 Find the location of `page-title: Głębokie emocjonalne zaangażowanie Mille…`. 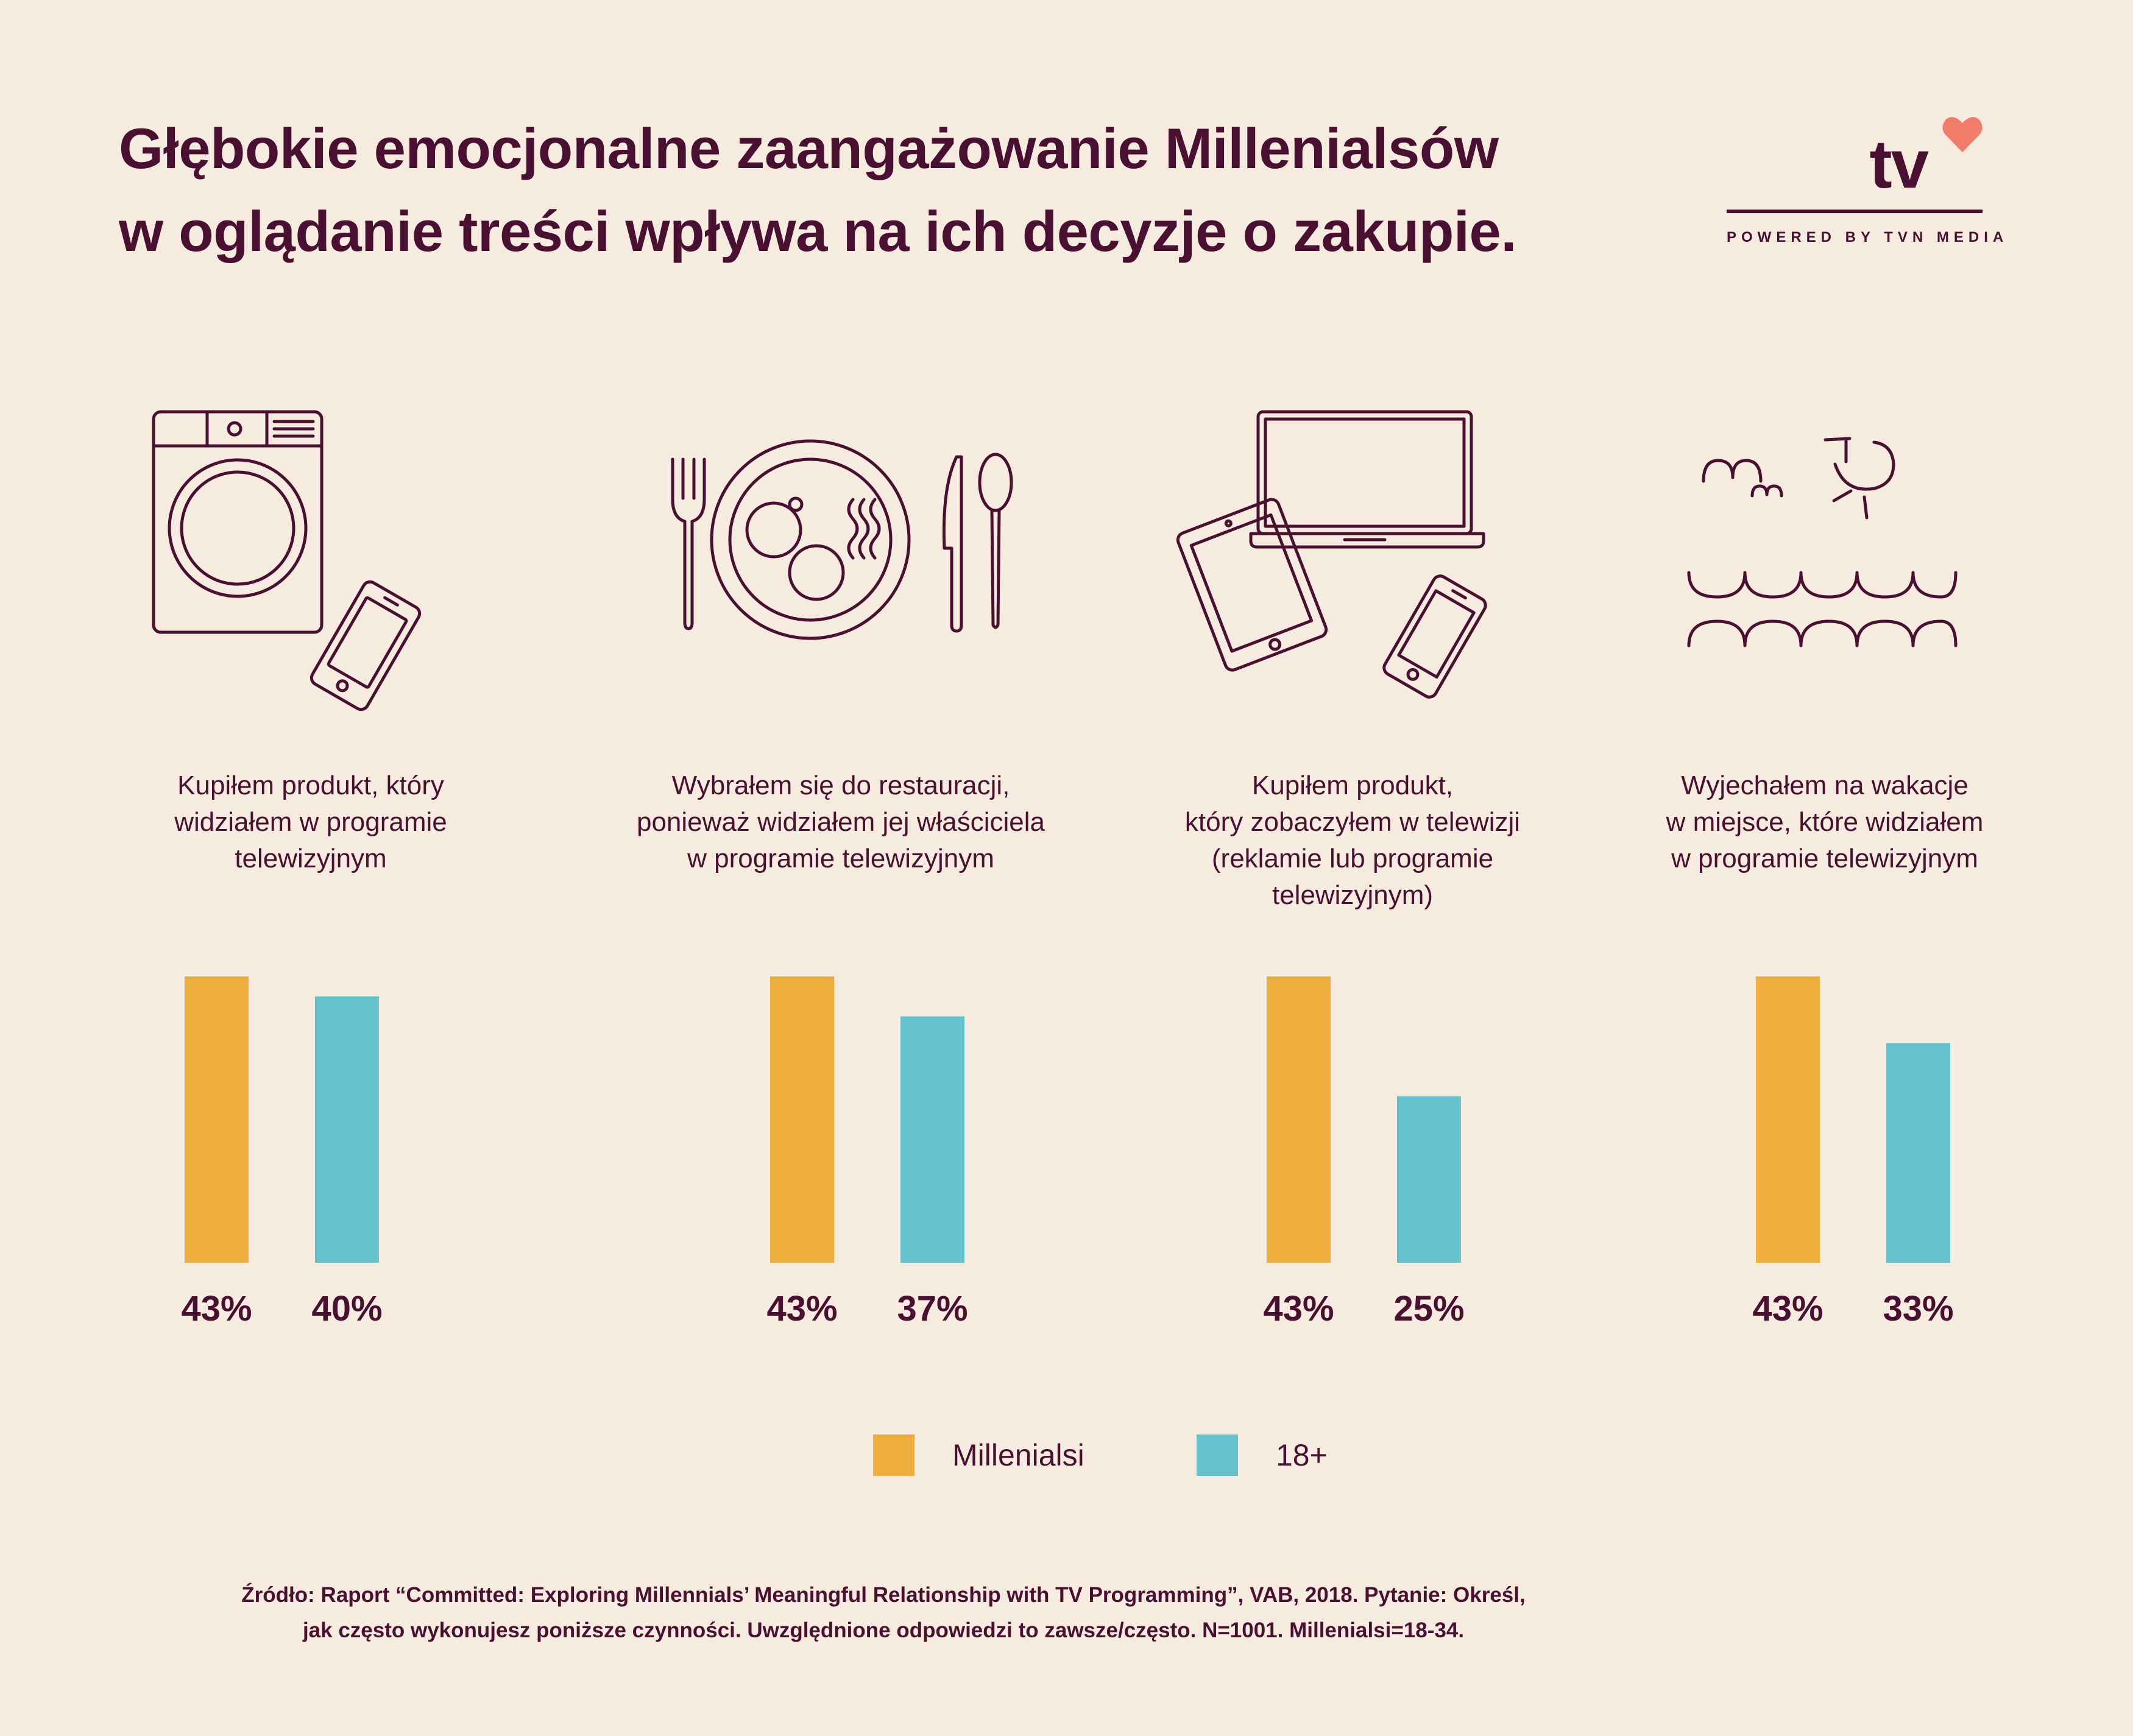

page-title: Głębokie emocjonalne zaangażowanie Mille… is located at coordinates (911, 190).